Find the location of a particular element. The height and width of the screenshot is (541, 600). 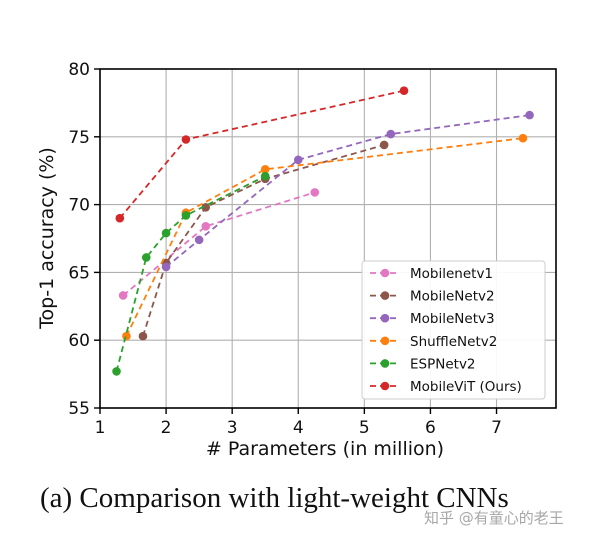

legend-label: ShuffleNetv2 is located at coordinates (453, 342).